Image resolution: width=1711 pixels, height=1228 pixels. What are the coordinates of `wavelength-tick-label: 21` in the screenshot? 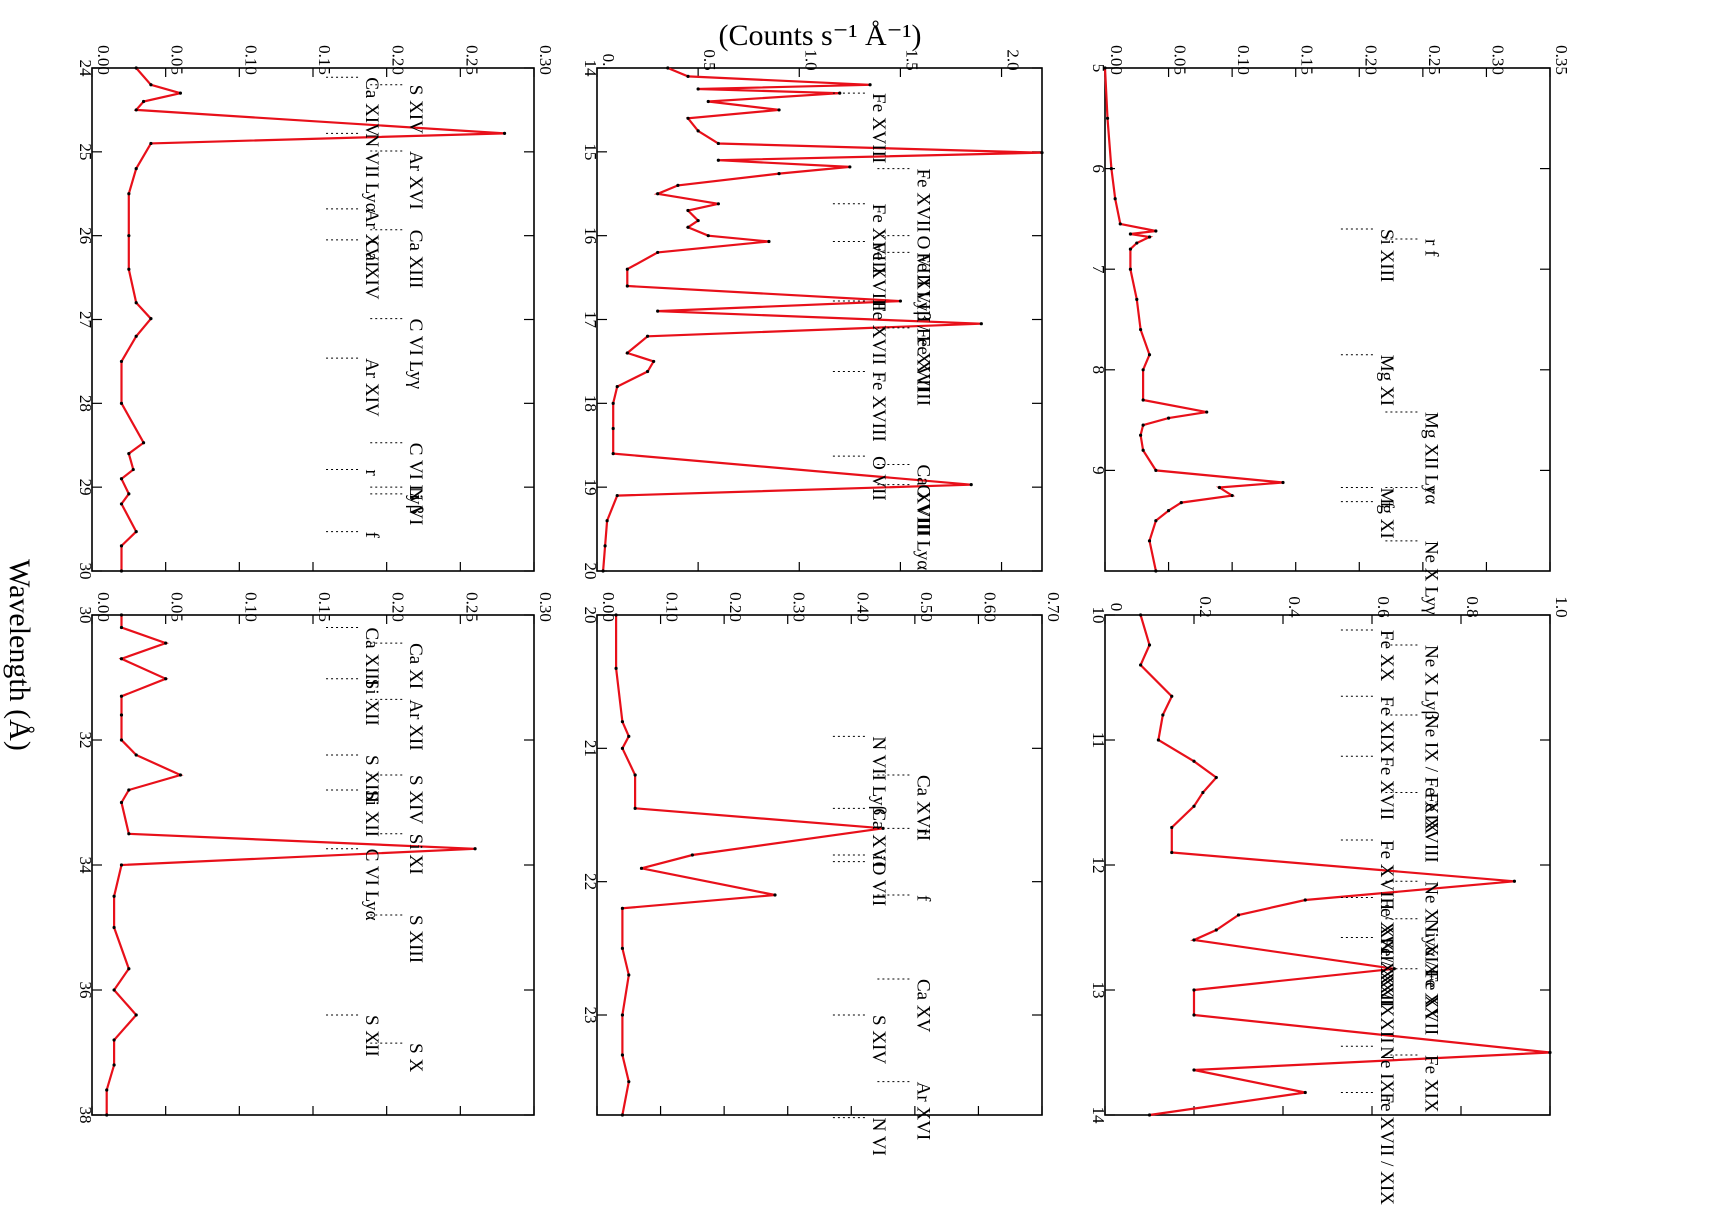 It's located at (590, 748).